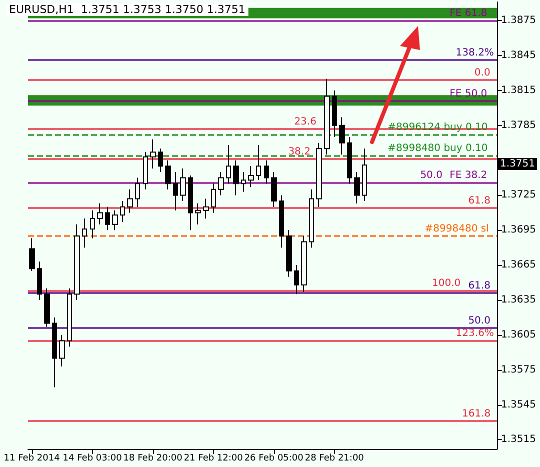 The image size is (540, 467). Describe the element at coordinates (305, 122) in the screenshot. I see `annotation: 23.6` at that location.